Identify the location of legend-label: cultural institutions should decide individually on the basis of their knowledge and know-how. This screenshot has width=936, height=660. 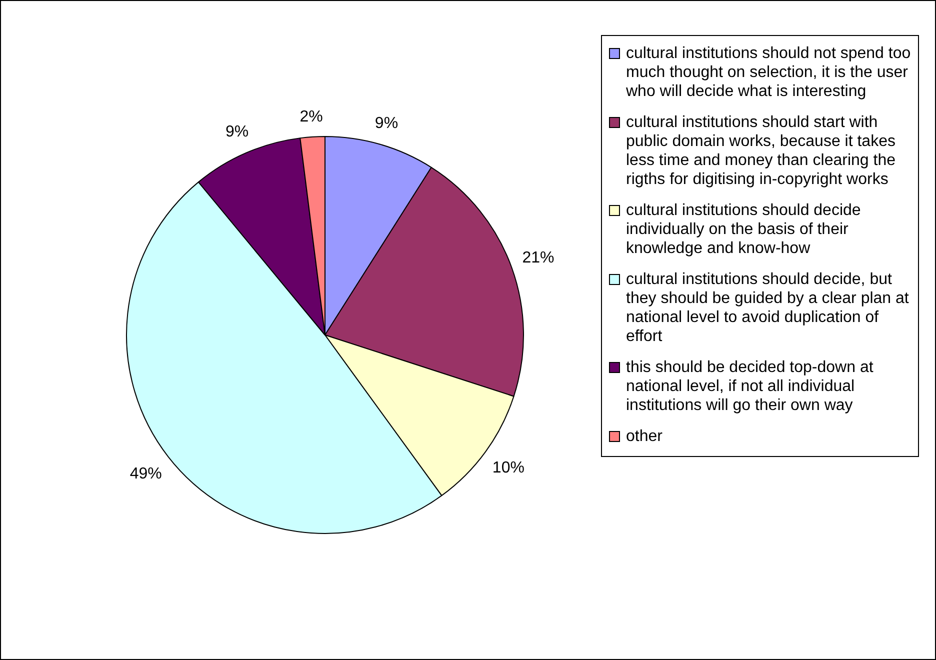
(744, 229).